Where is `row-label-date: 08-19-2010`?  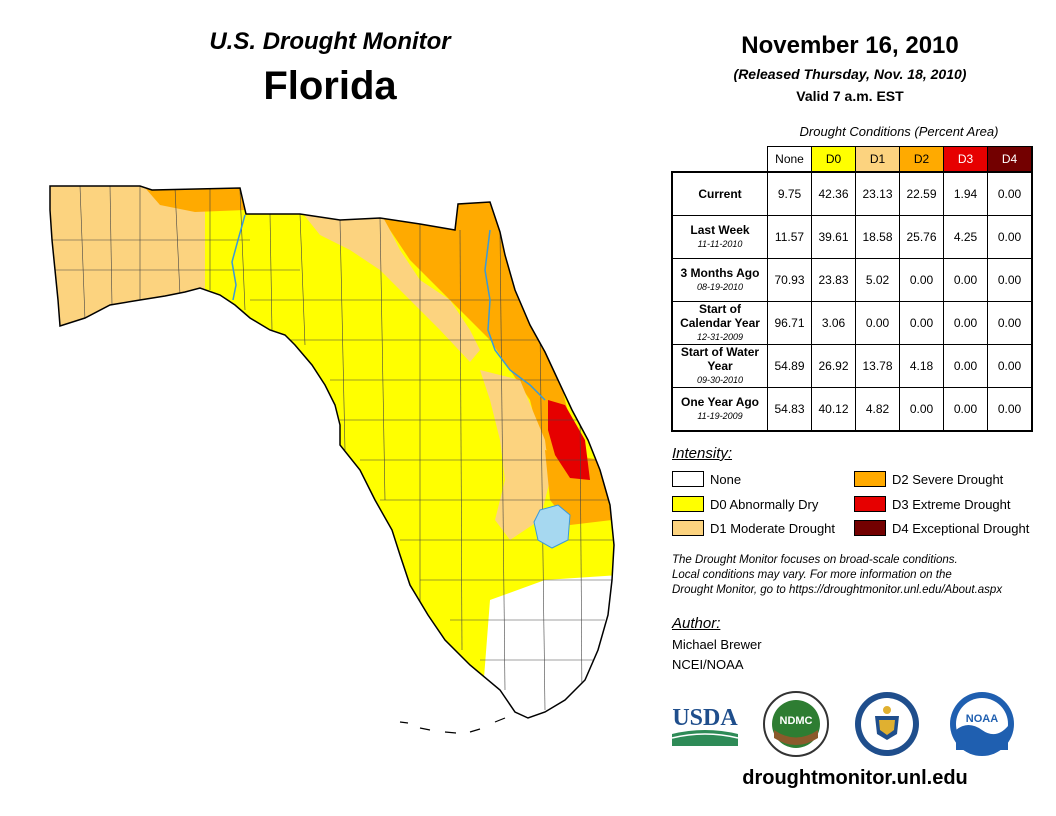 row-label-date: 08-19-2010 is located at coordinates (720, 287).